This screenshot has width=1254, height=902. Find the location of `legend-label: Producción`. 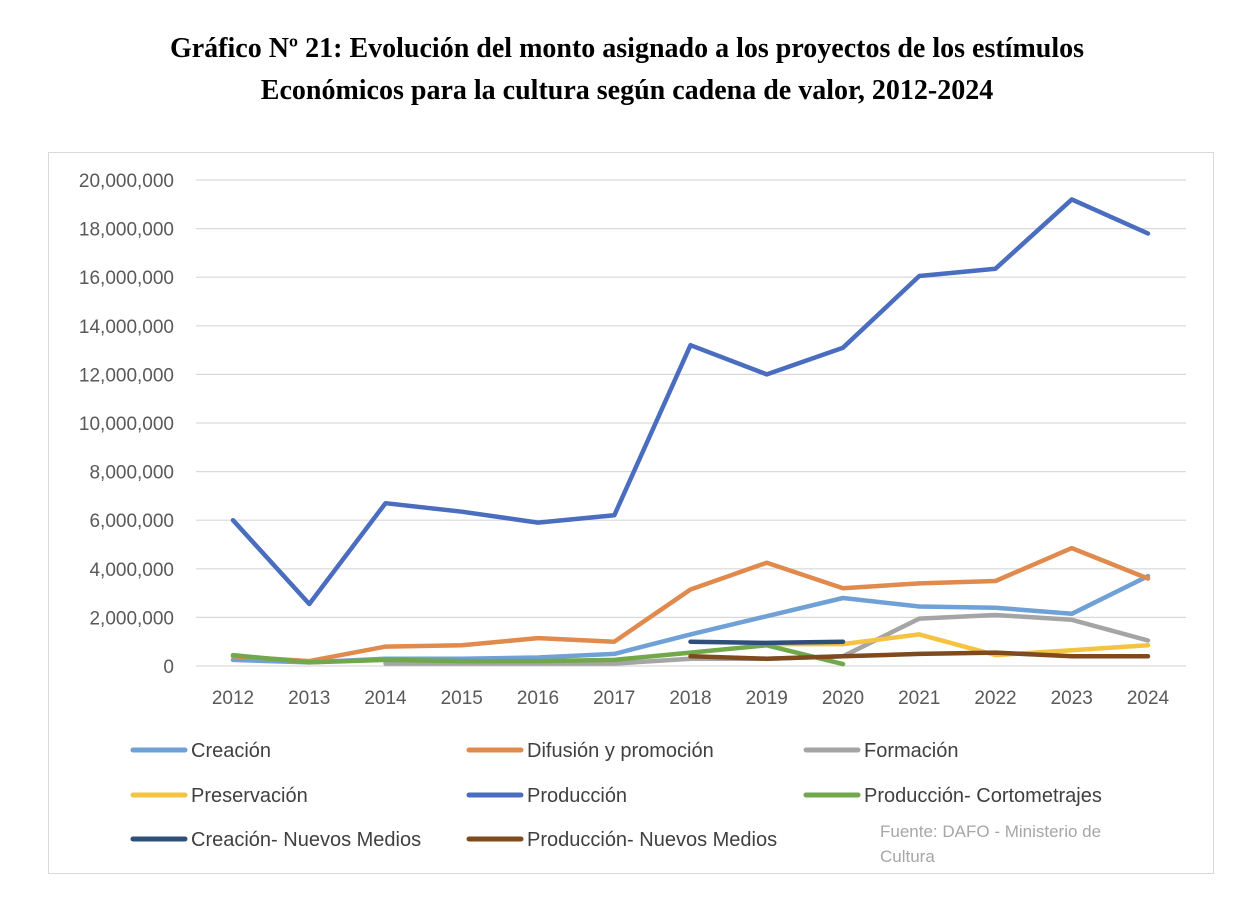

legend-label: Producción is located at coordinates (577, 796).